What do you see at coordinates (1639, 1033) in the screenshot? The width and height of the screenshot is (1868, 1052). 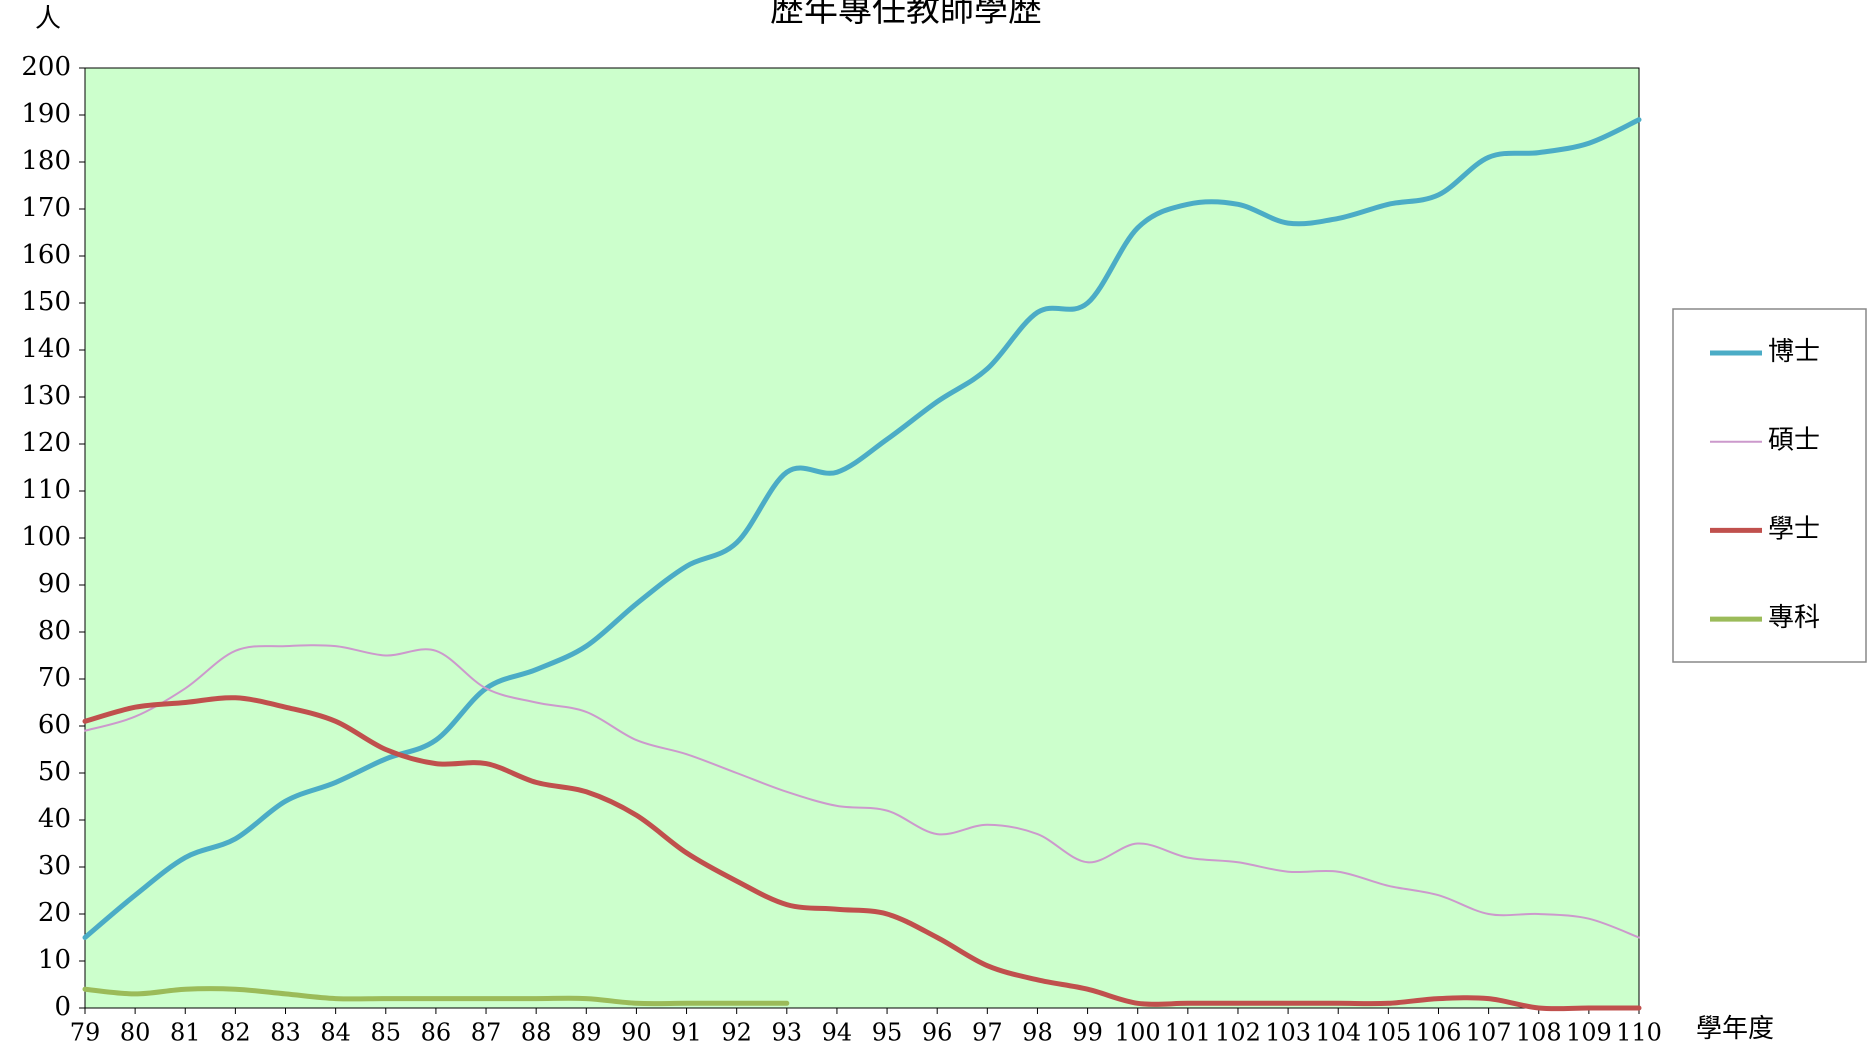 I see `x-tick-label: 110` at bounding box center [1639, 1033].